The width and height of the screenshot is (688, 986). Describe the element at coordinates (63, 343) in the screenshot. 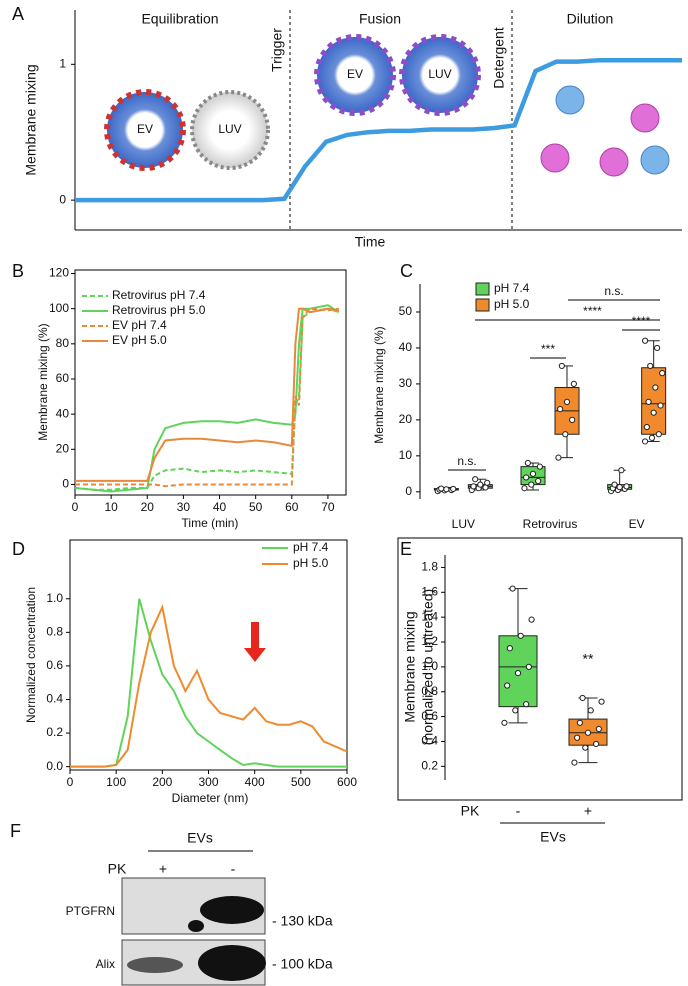

I see `y-tick-label: 80` at that location.